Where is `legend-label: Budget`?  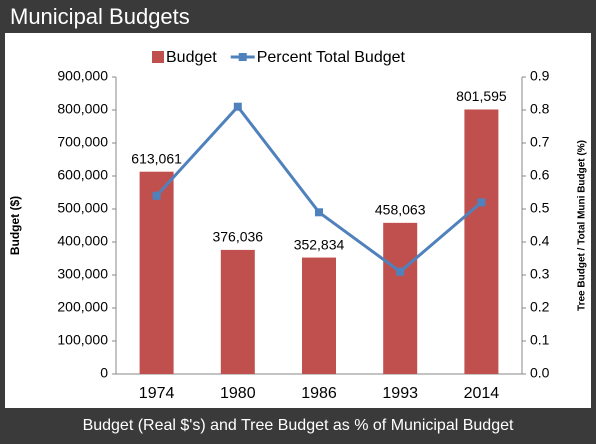
legend-label: Budget is located at coordinates (191, 57).